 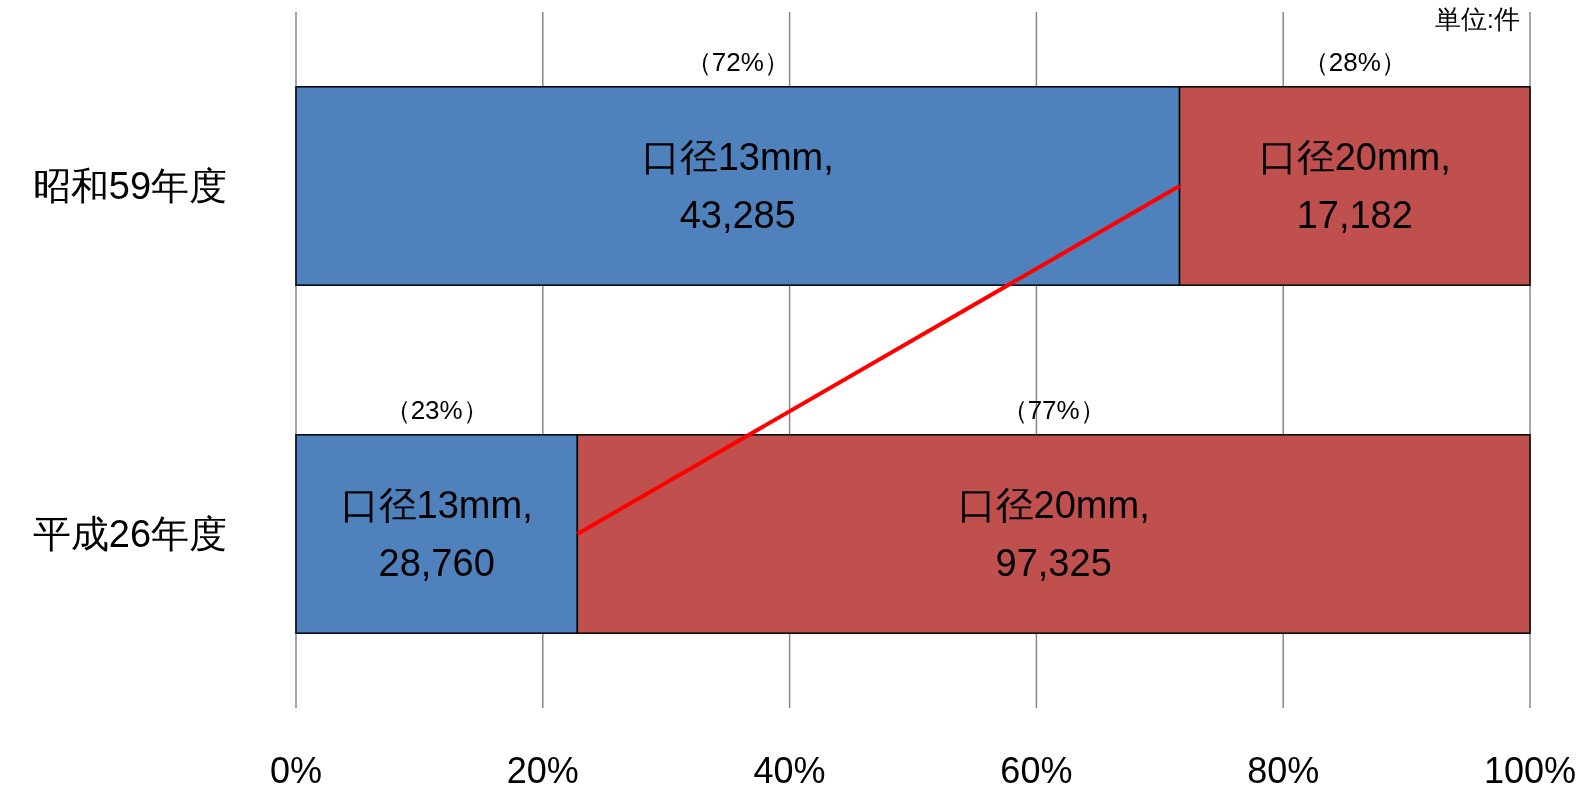 I want to click on annotation: 単位:件, so click(x=1477, y=19).